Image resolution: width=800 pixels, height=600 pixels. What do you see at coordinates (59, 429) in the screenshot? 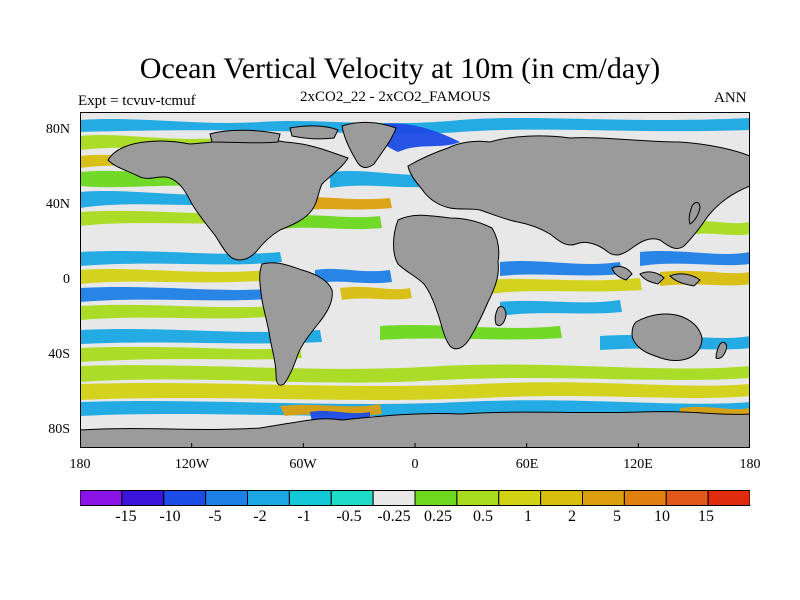
I see `lat-label-80s: 80S` at bounding box center [59, 429].